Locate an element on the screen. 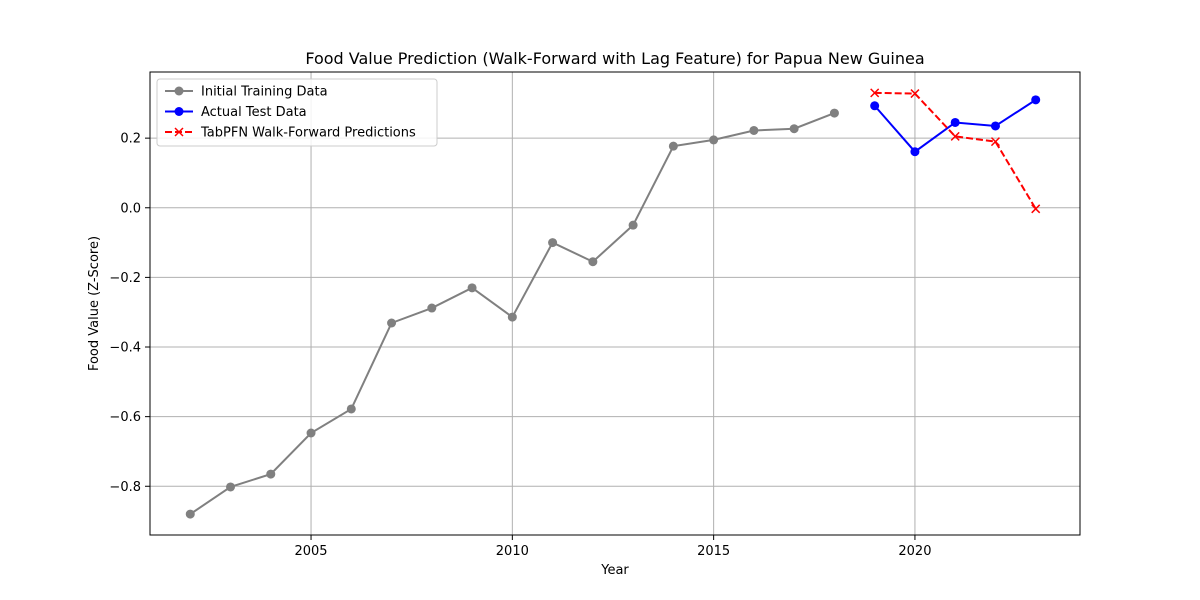 This screenshot has width=1200, height=600. y-axis-label: Food Value (Z-Score) is located at coordinates (94, 303).